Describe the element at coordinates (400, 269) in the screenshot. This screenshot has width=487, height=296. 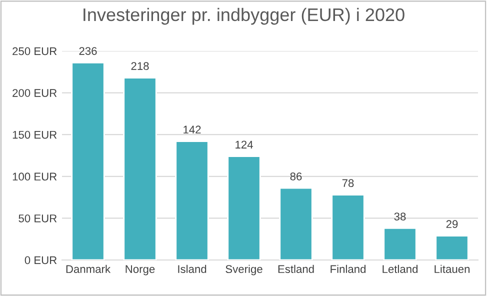
I see `x-tick-label: Letland` at that location.